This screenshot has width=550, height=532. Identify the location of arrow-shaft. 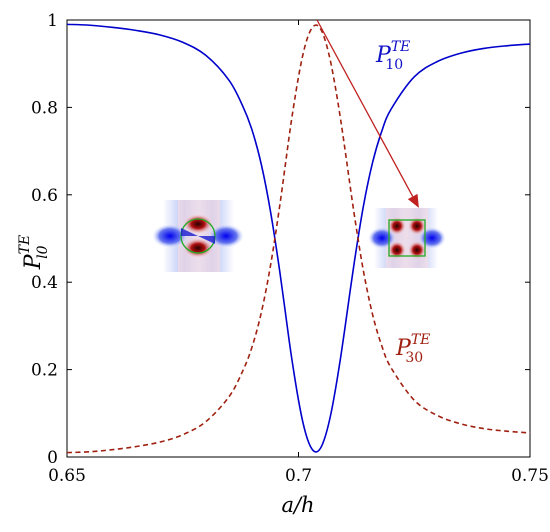
(365, 108).